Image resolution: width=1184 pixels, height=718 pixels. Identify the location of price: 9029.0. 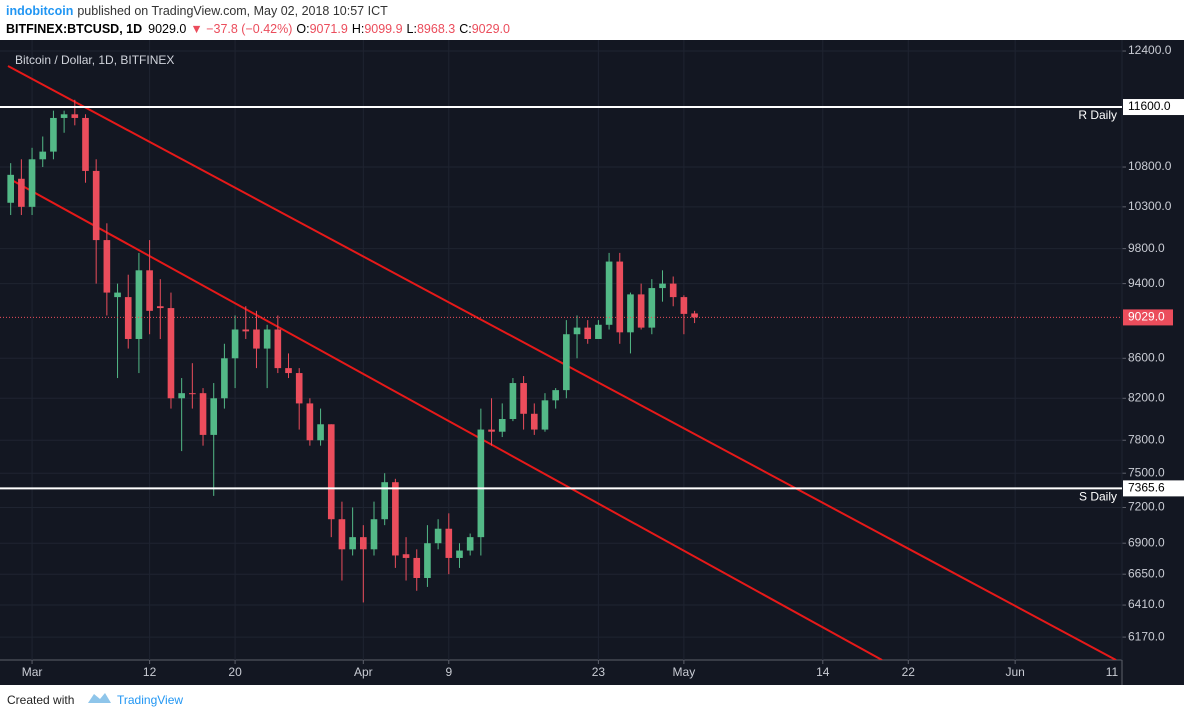
(167, 29).